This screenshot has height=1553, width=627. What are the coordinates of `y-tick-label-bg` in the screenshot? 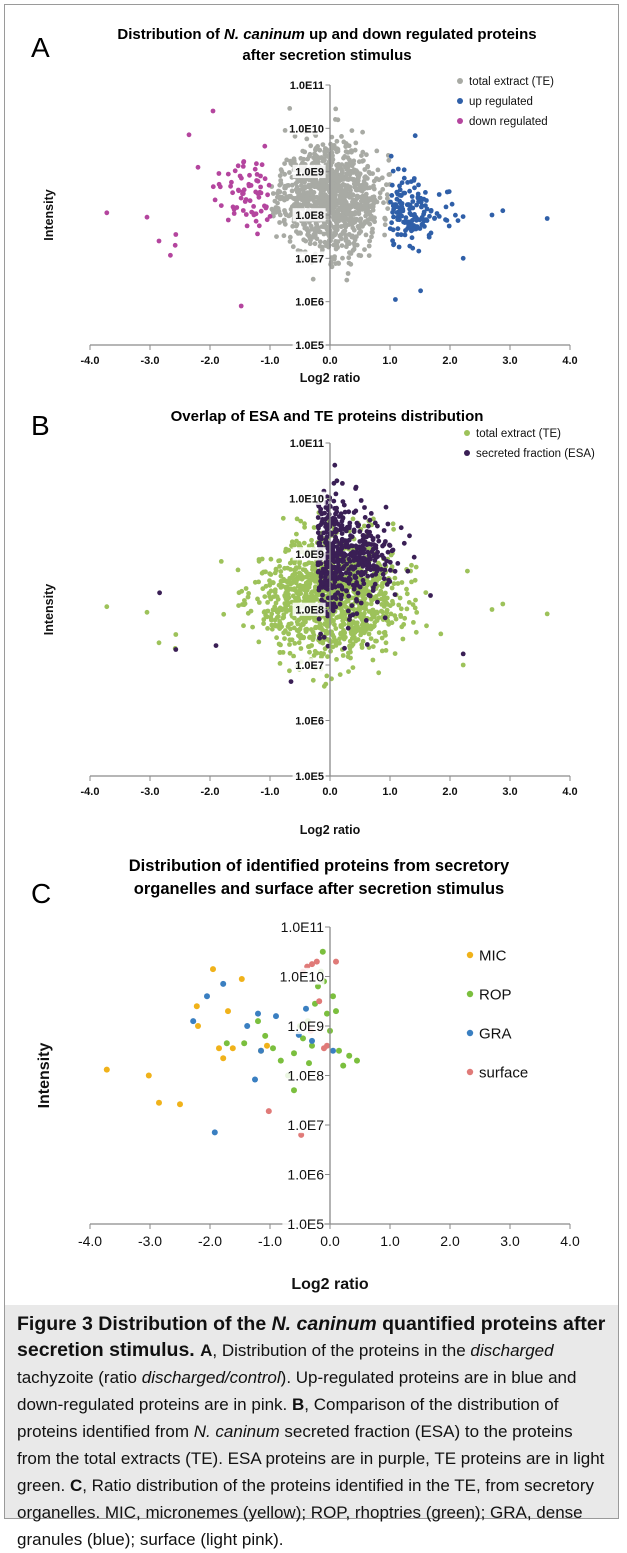 It's located at (309, 258).